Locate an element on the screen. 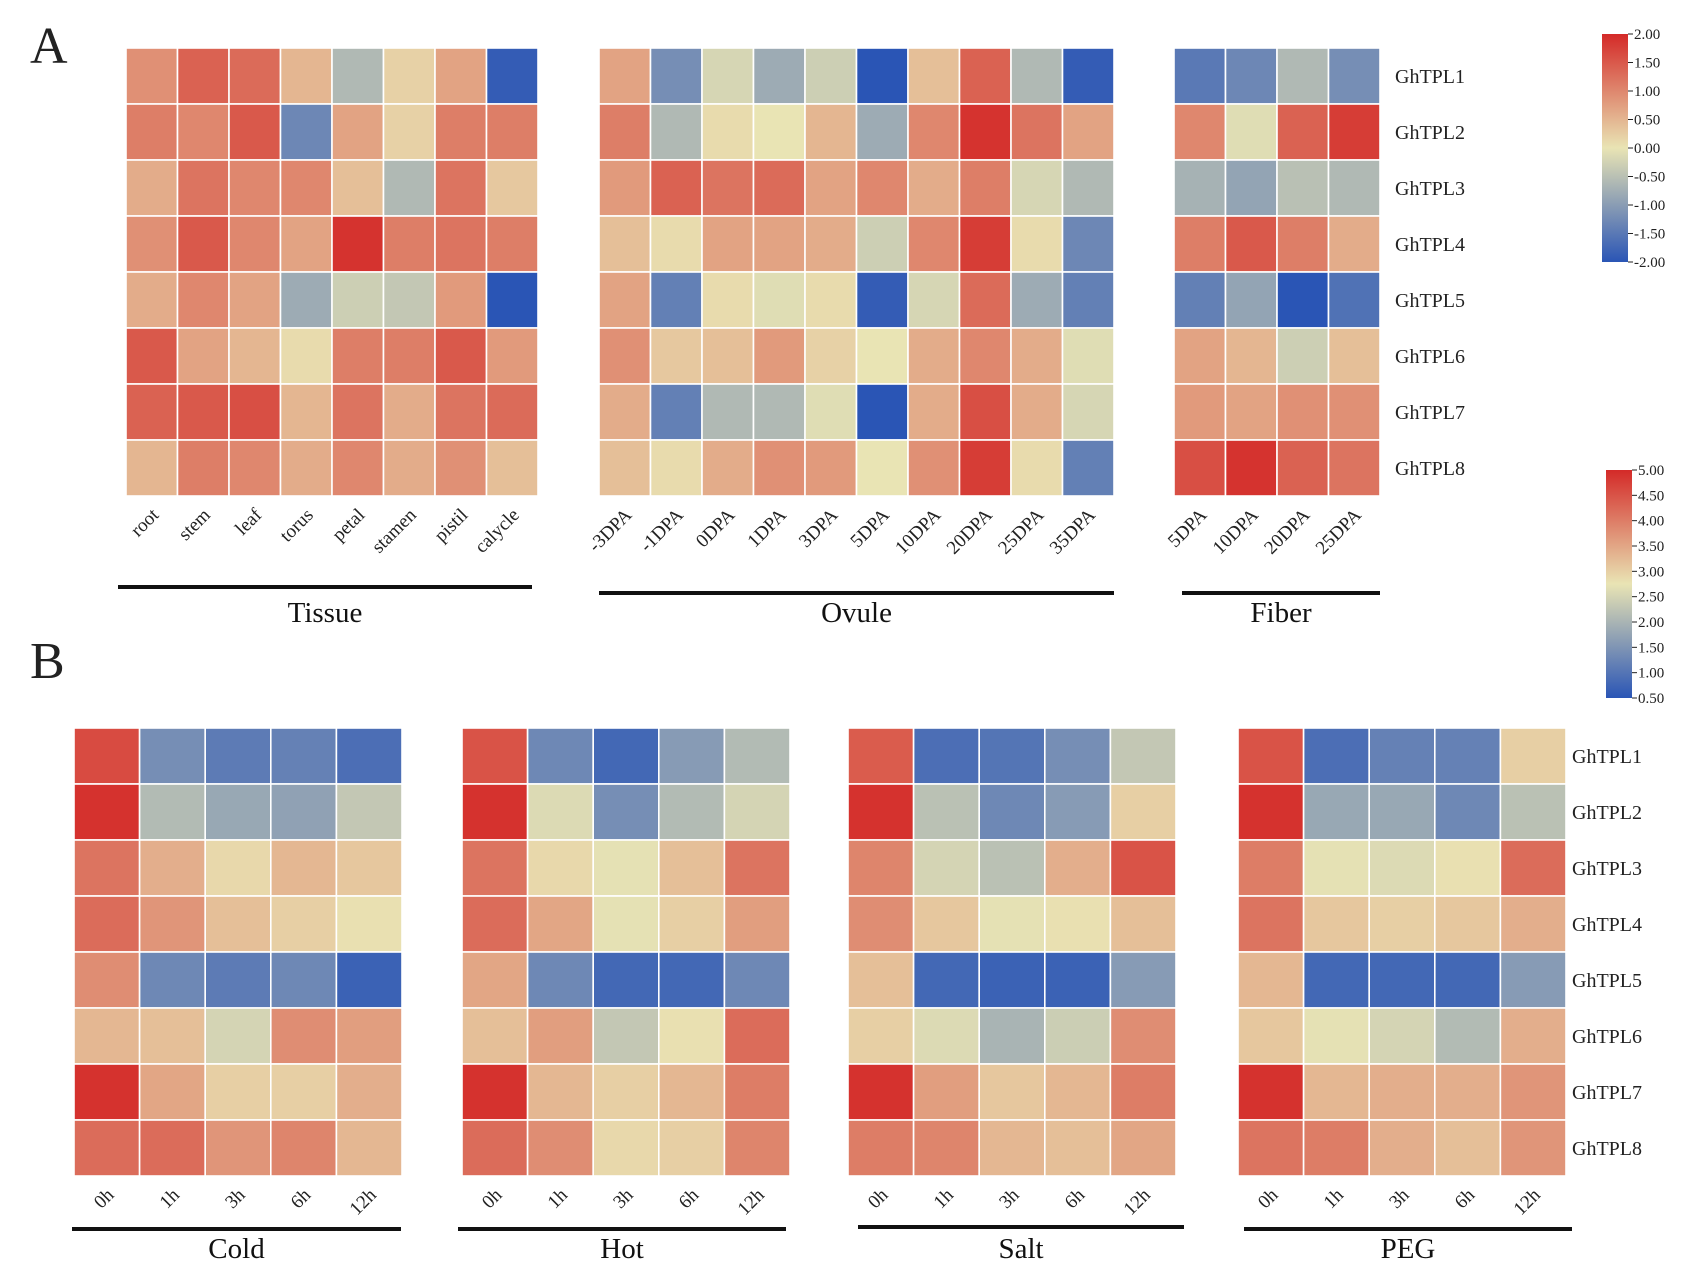 Image resolution: width=1694 pixels, height=1280 pixels. colorbar-tick-label: 0.50 is located at coordinates (1647, 121).